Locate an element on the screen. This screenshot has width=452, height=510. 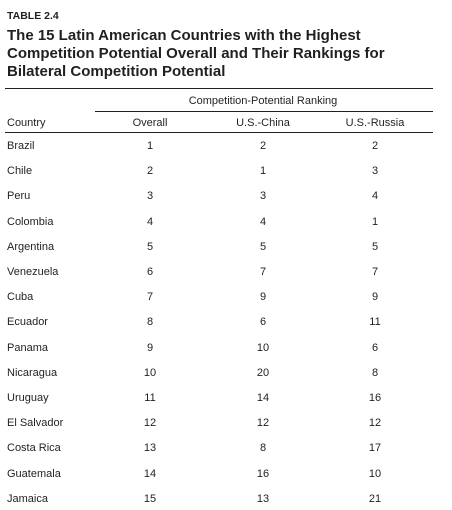
row-label: Jamaica is located at coordinates (27, 498).